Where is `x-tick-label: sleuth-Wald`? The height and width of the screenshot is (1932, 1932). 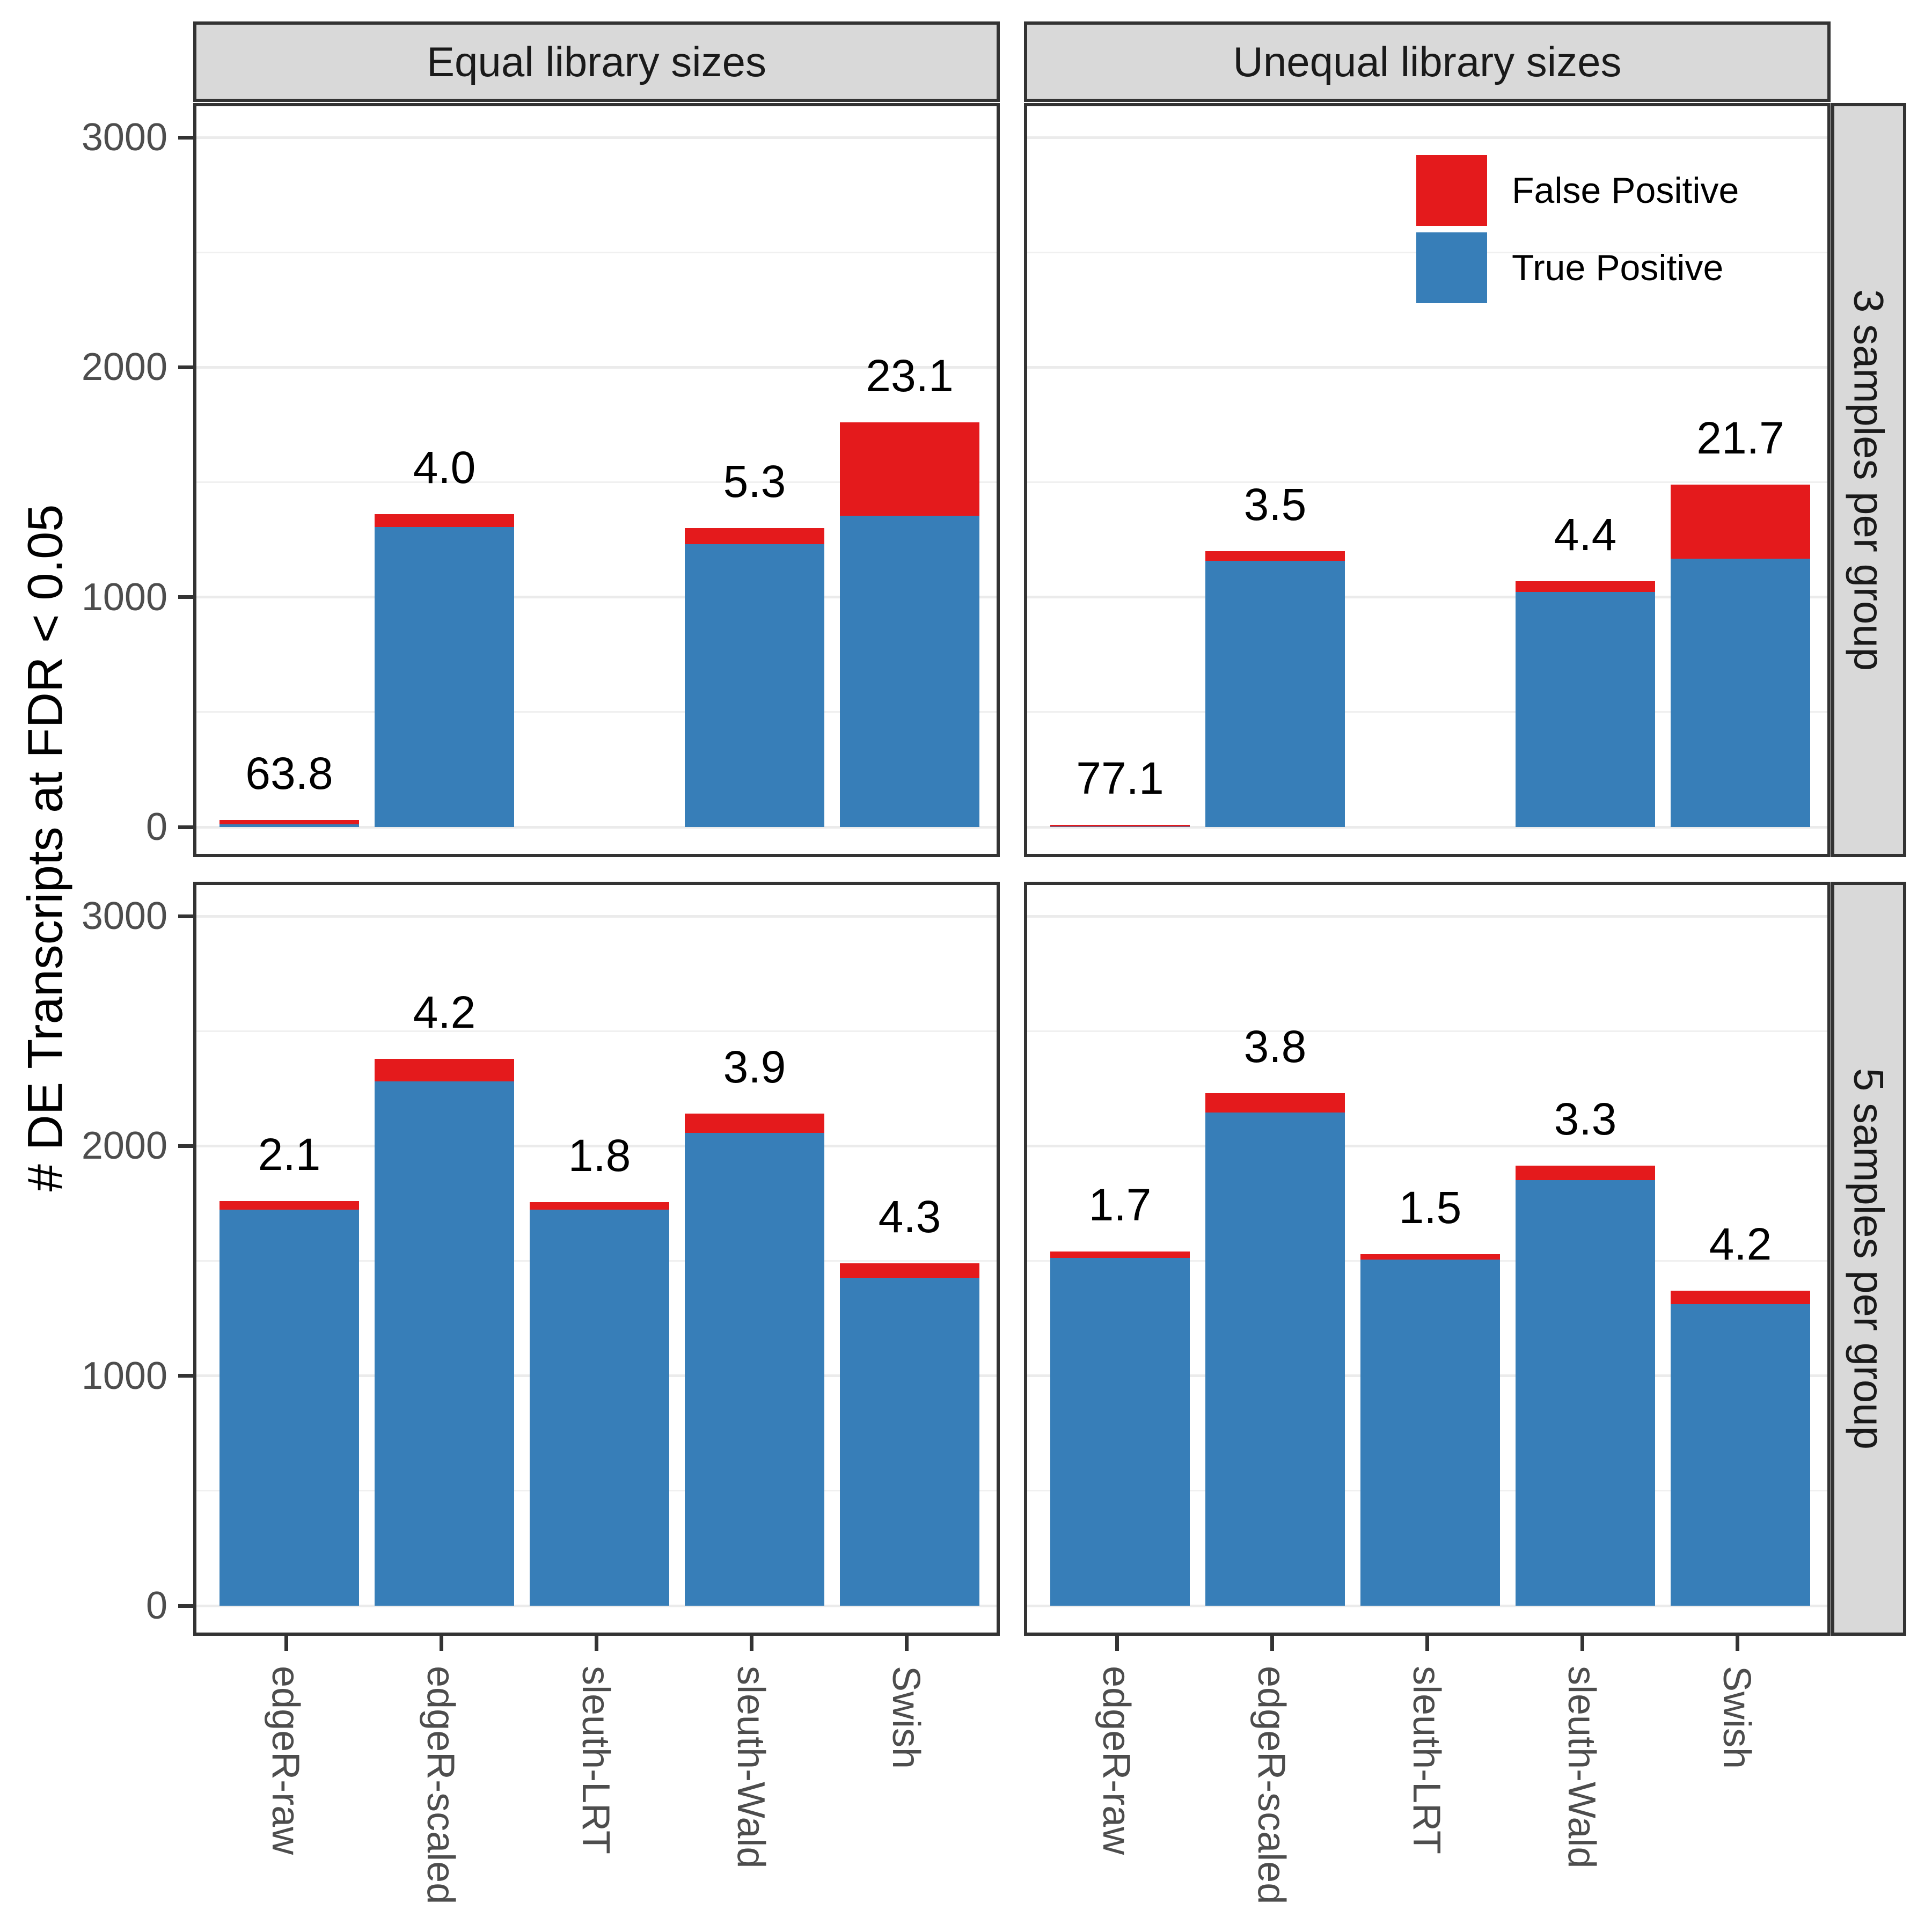
x-tick-label: sleuth-Wald is located at coordinates (1581, 1767).